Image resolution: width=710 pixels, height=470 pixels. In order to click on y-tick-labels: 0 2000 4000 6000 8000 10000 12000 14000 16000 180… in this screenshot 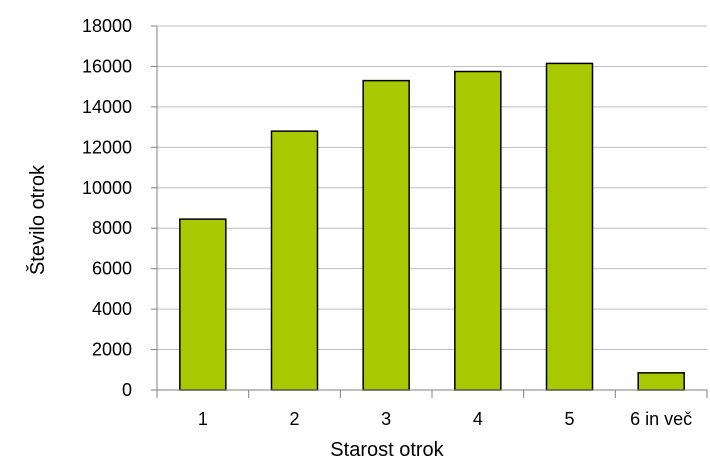, I will do `click(107, 208)`.